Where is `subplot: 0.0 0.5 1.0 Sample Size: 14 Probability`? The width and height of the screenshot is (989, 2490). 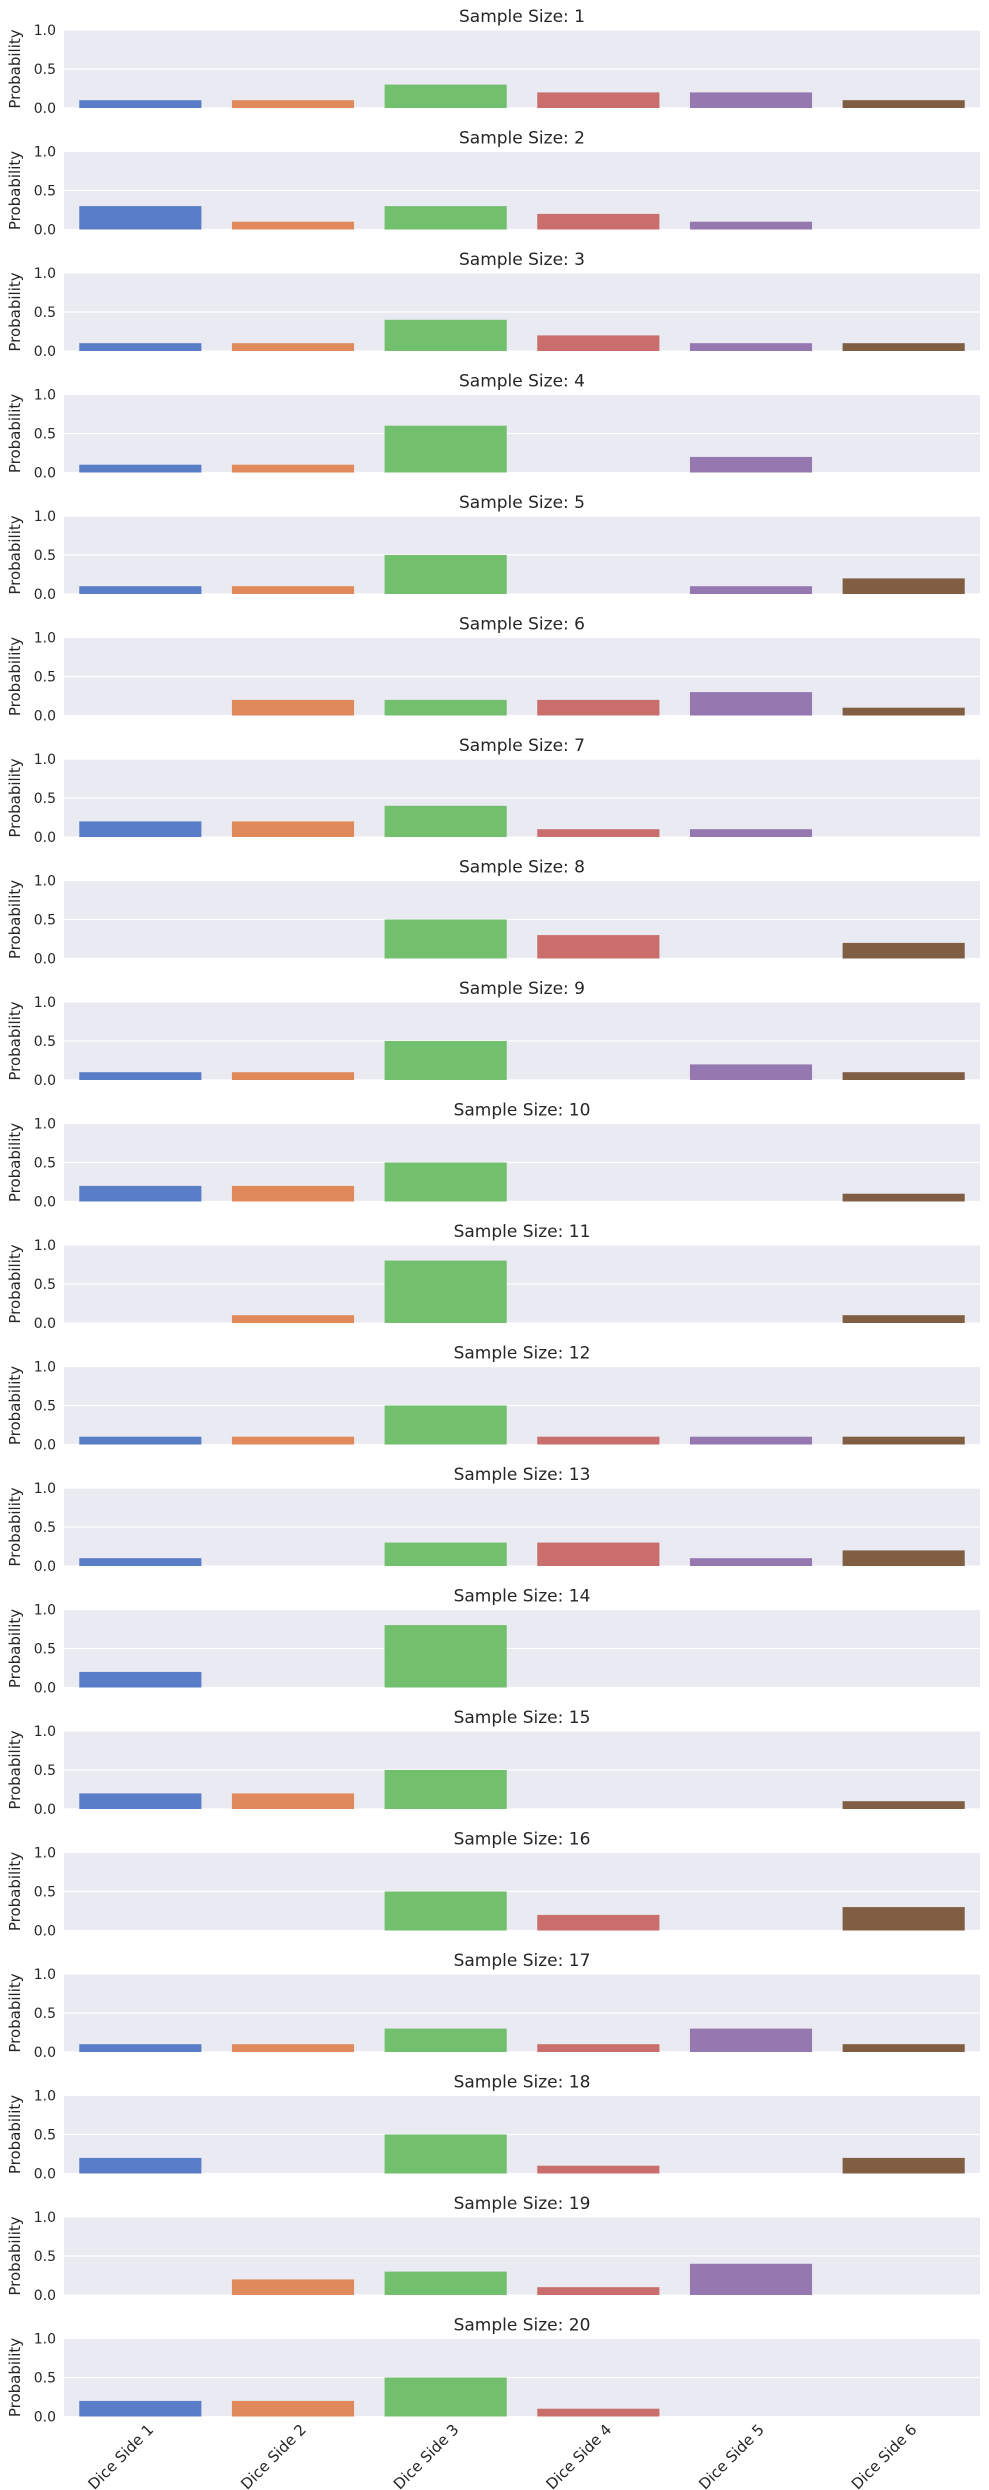
subplot: 0.0 0.5 1.0 Sample Size: 14 Probability is located at coordinates (493, 1642).